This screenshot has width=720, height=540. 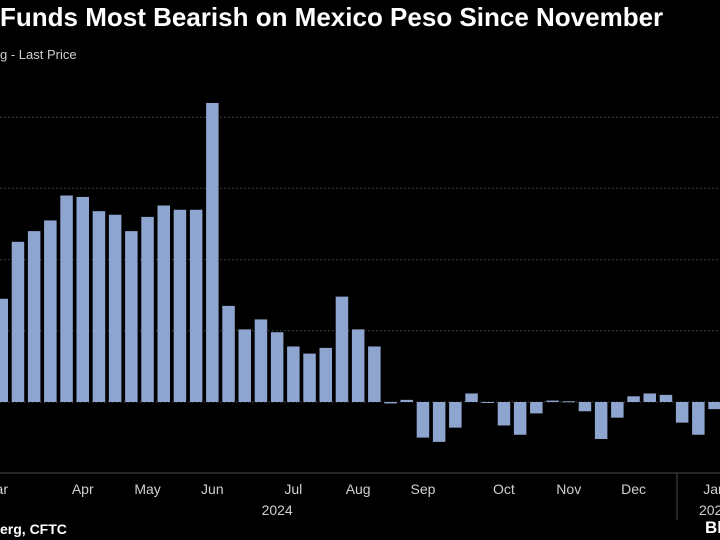 I want to click on x-tick-label: Sep, so click(x=422, y=489).